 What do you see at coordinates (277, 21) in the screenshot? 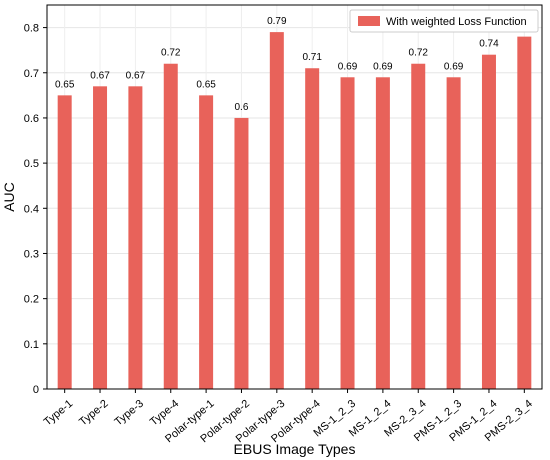
I see `bar-value-label: 0.79` at bounding box center [277, 21].